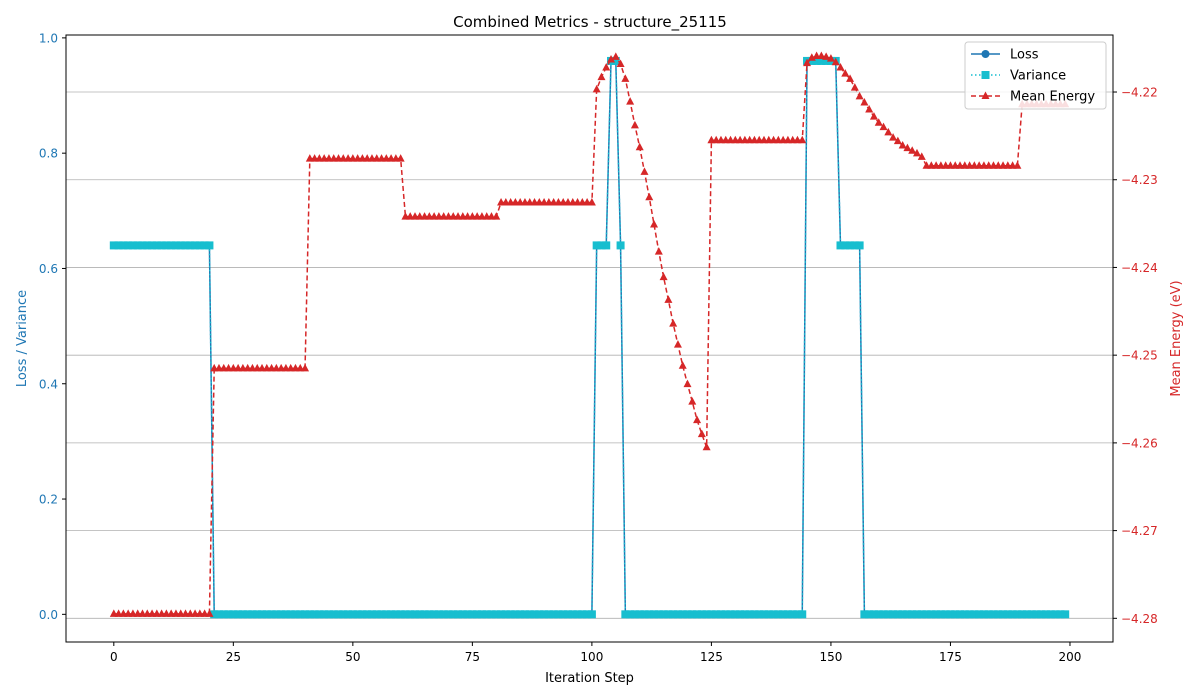  What do you see at coordinates (1052, 97) in the screenshot?
I see `legend-energy-label: Mean Energy` at bounding box center [1052, 97].